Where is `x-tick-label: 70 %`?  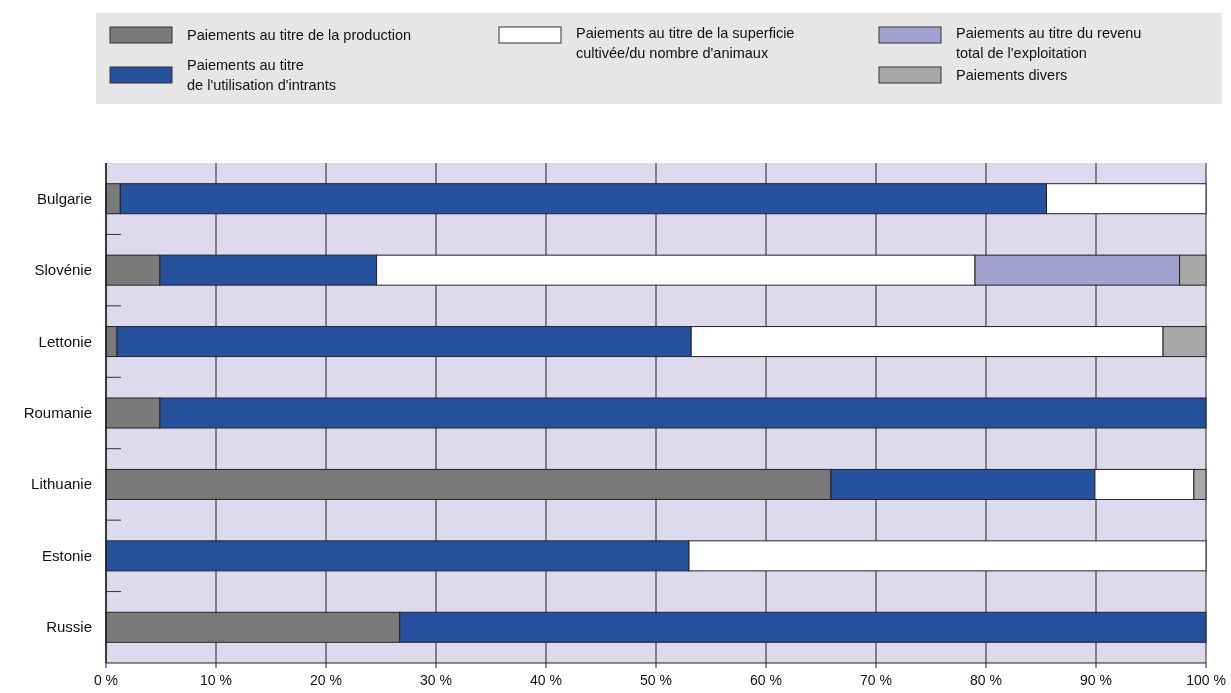 x-tick-label: 70 % is located at coordinates (876, 680).